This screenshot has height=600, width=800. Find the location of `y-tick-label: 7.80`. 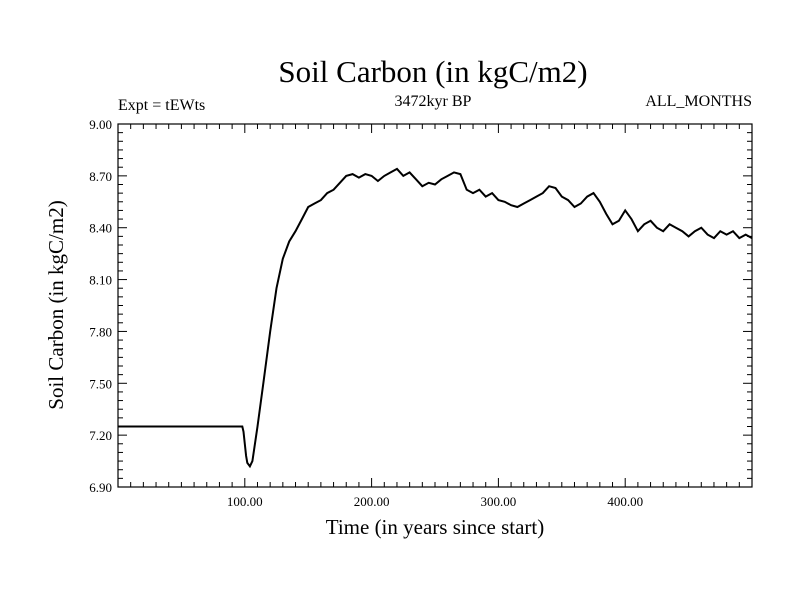

y-tick-label: 7.80 is located at coordinates (100, 331).